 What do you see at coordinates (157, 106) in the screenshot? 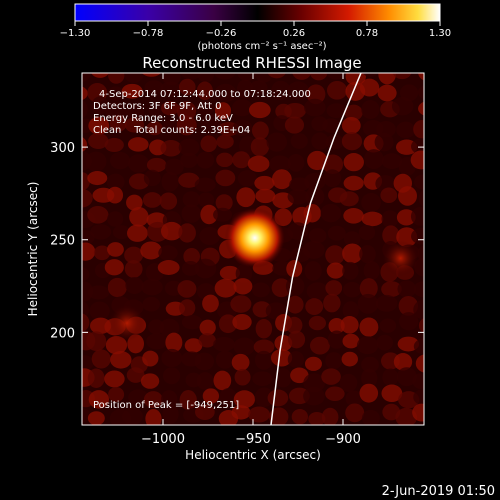
I see `annotation-line: Detectors: 3F 6F 9F, Att 0` at bounding box center [157, 106].